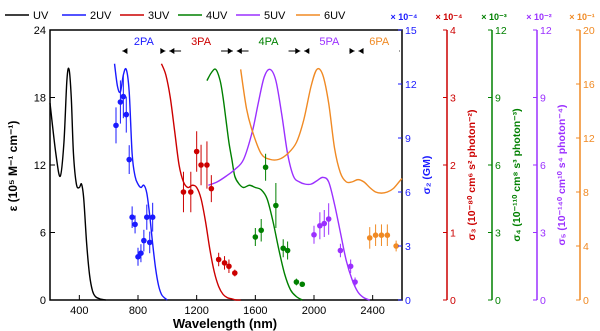 The image size is (600, 331). I want to click on right-tick-label-2: 9, so click(408, 139).